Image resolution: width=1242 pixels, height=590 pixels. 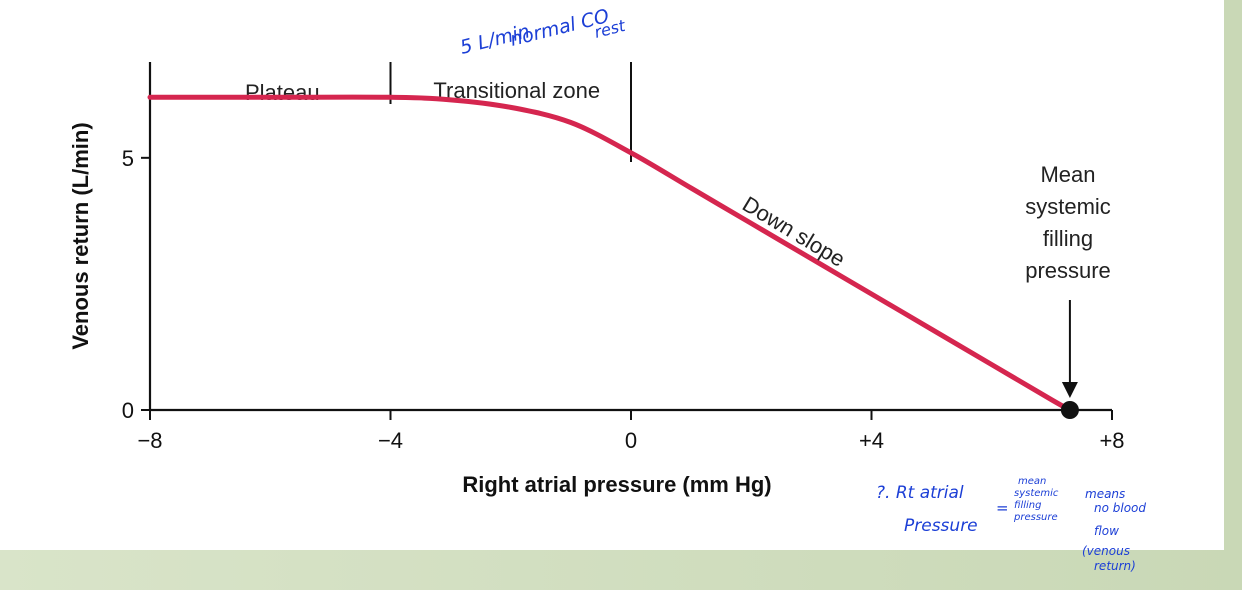 What do you see at coordinates (1068, 206) in the screenshot?
I see `msfp-label-line-2: systemic` at bounding box center [1068, 206].